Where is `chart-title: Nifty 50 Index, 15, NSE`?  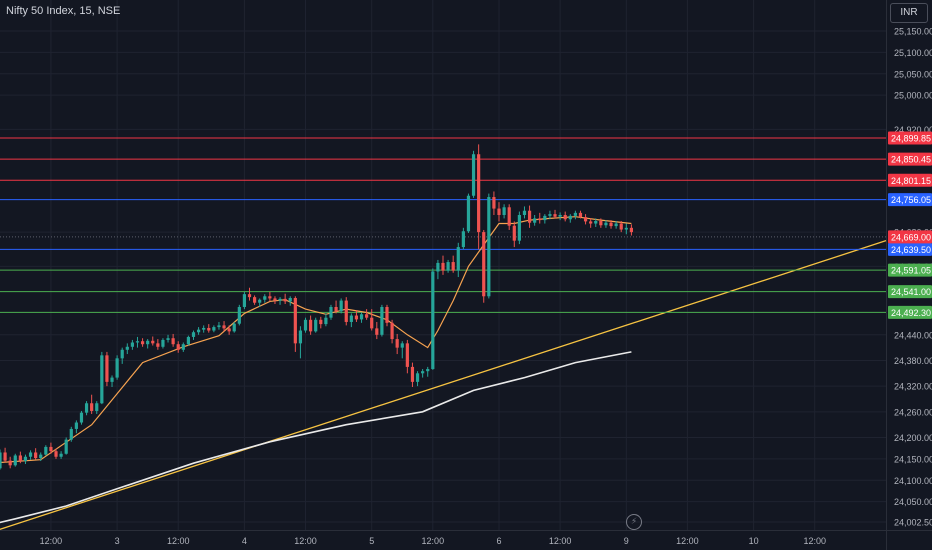 chart-title: Nifty 50 Index, 15, NSE is located at coordinates (63, 11).